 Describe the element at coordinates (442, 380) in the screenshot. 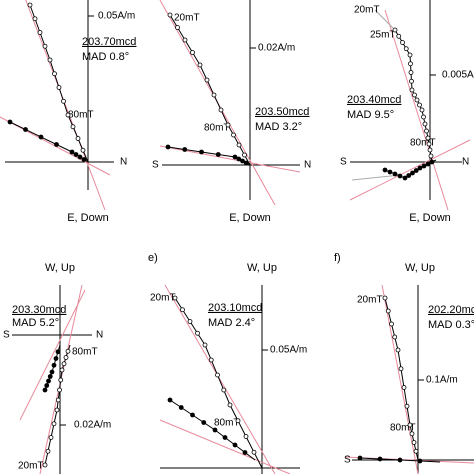

I see `label: 0.1A/m` at that location.